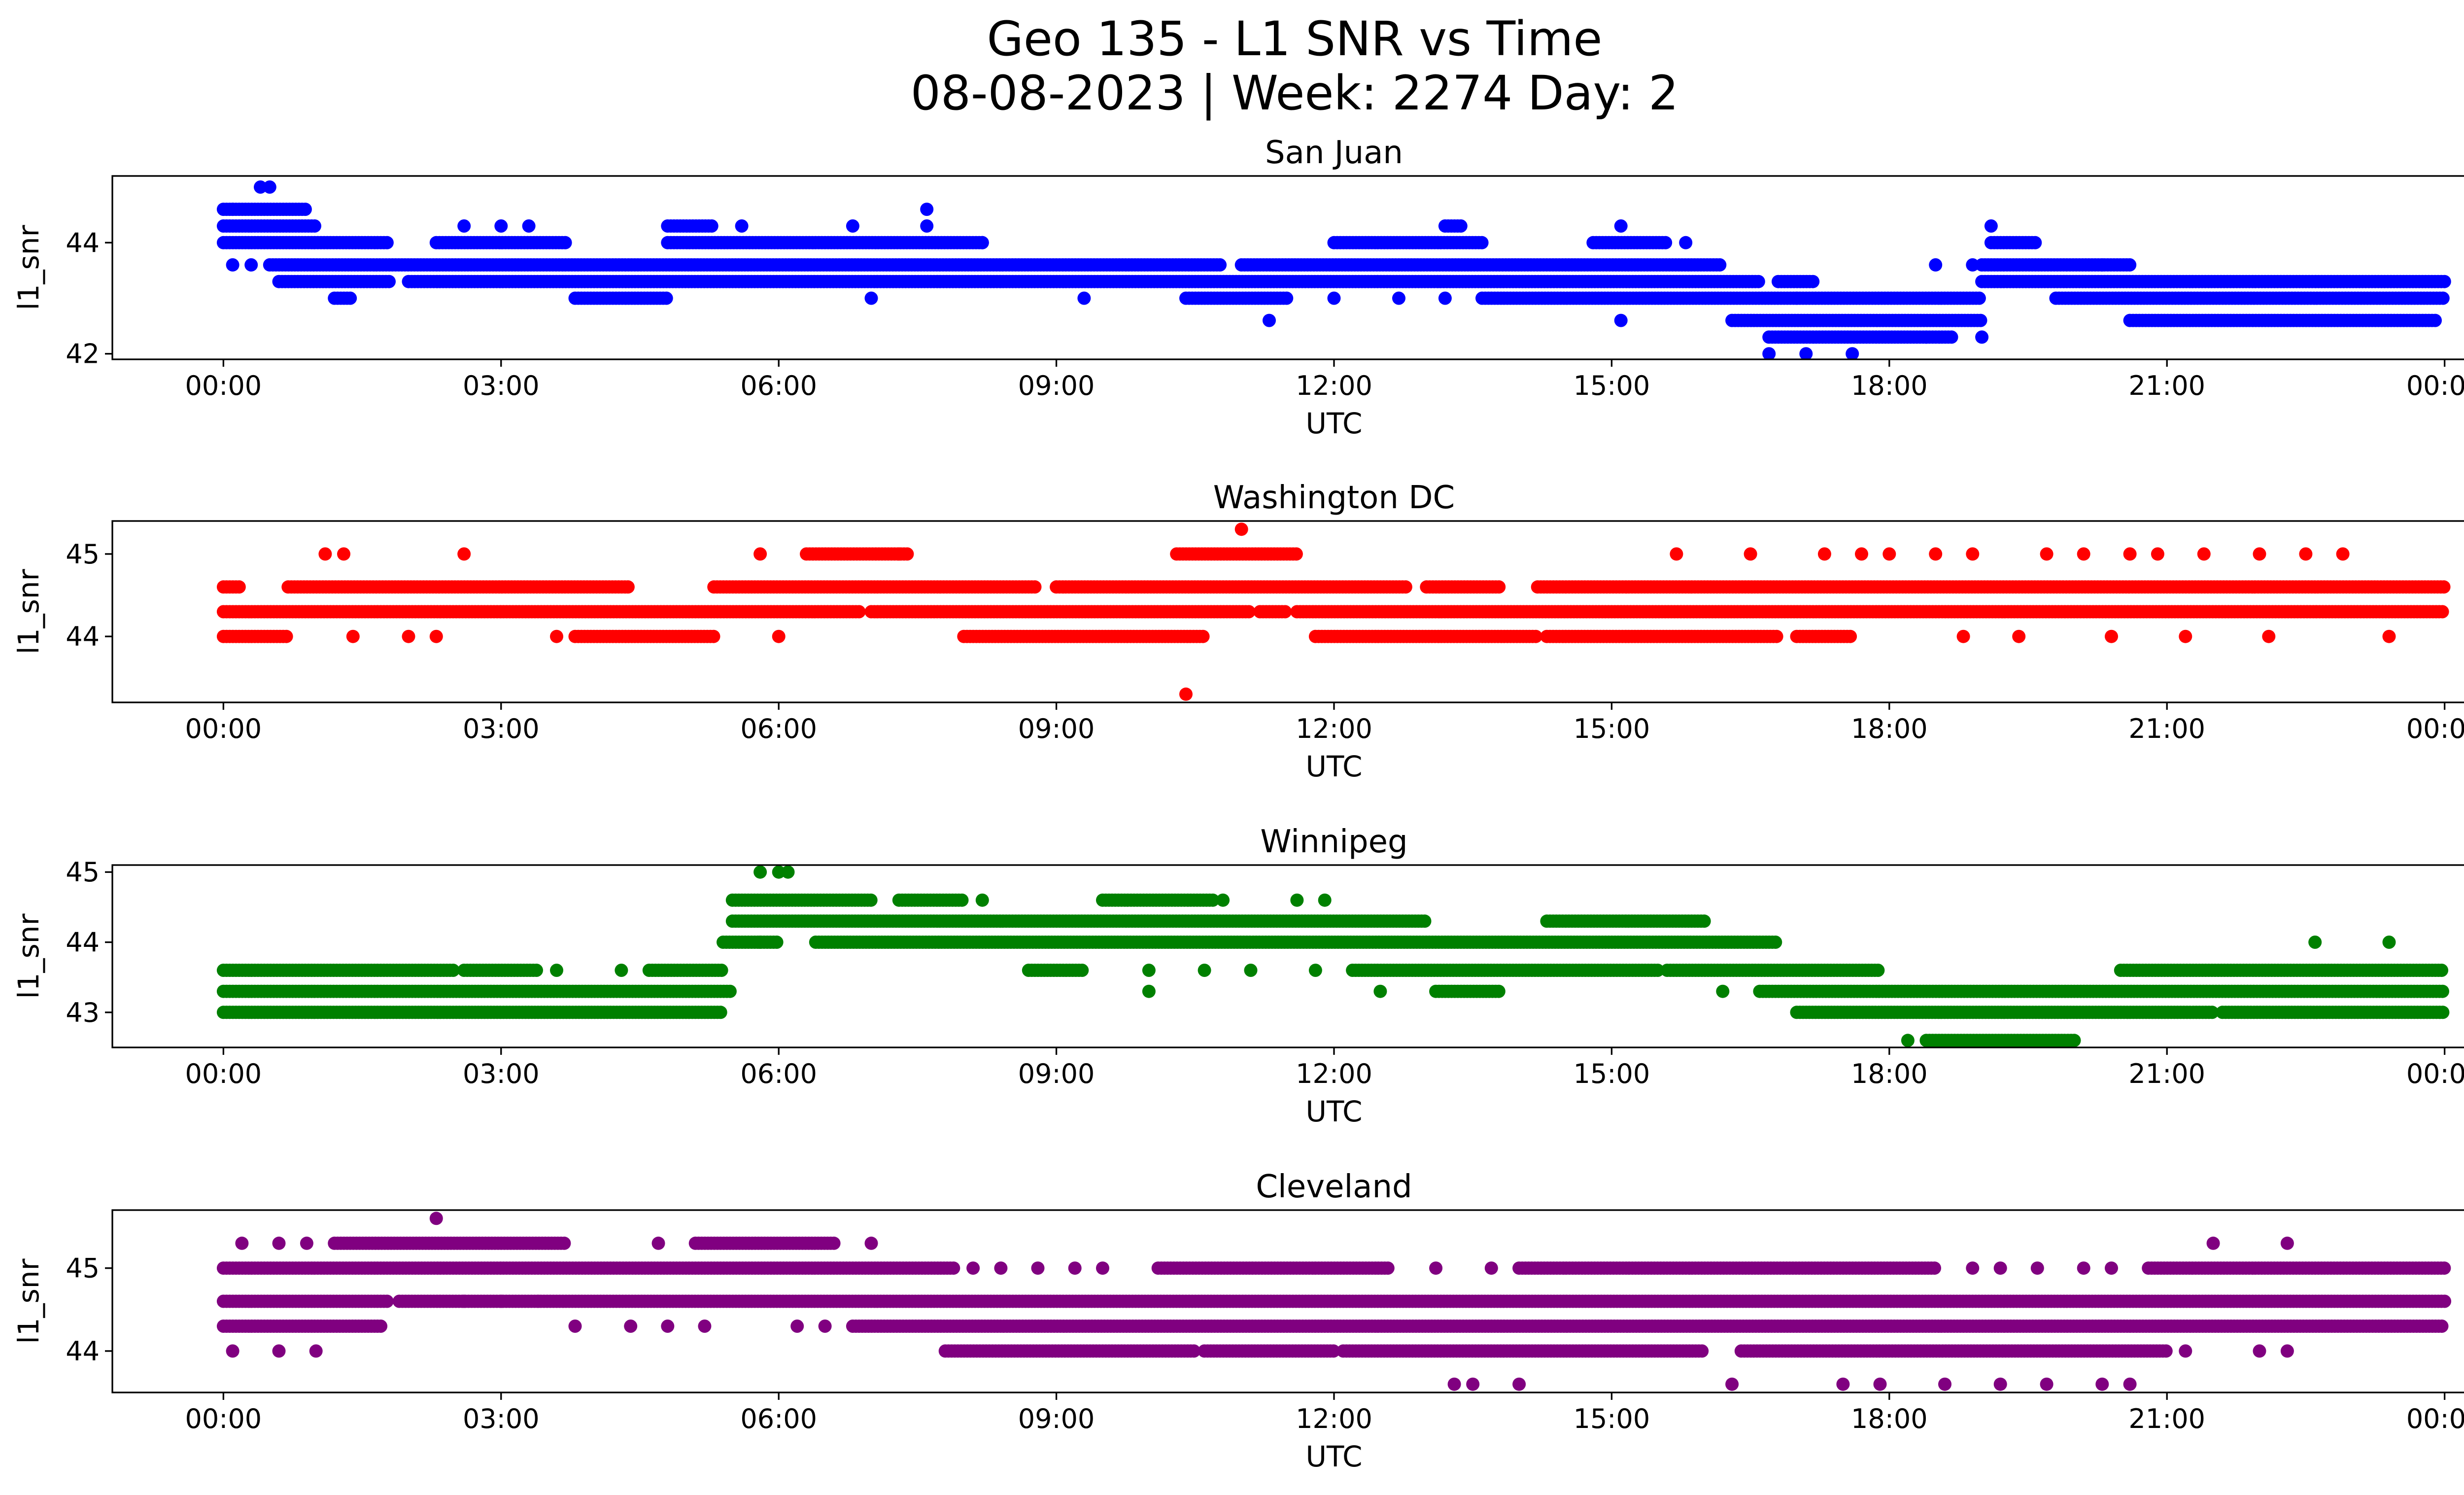 This screenshot has width=2464, height=1495. I want to click on figure-title-line1: Geo 135 - L1 SNR vs Time, so click(1295, 39).